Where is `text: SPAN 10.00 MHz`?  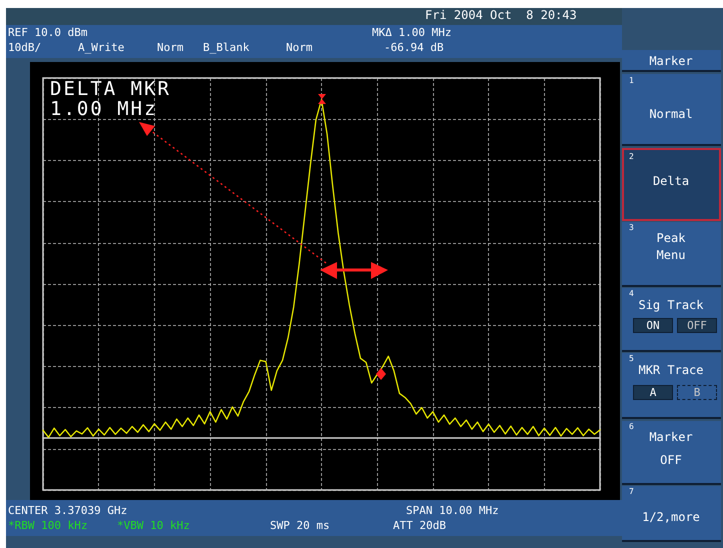
text: SPAN 10.00 MHz is located at coordinates (452, 510).